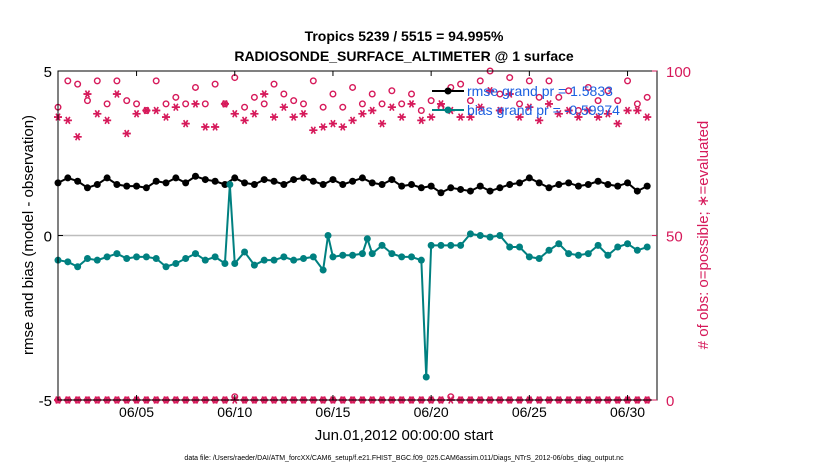  I want to click on chart-title: Tropics 5239 / 5515 = 94.995%, so click(404, 36).